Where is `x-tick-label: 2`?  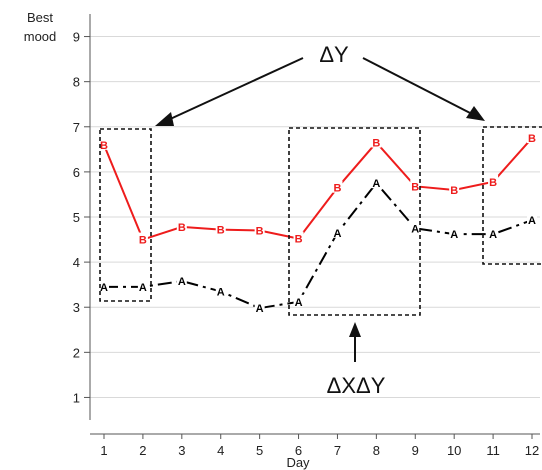 x-tick-label: 2 is located at coordinates (142, 450).